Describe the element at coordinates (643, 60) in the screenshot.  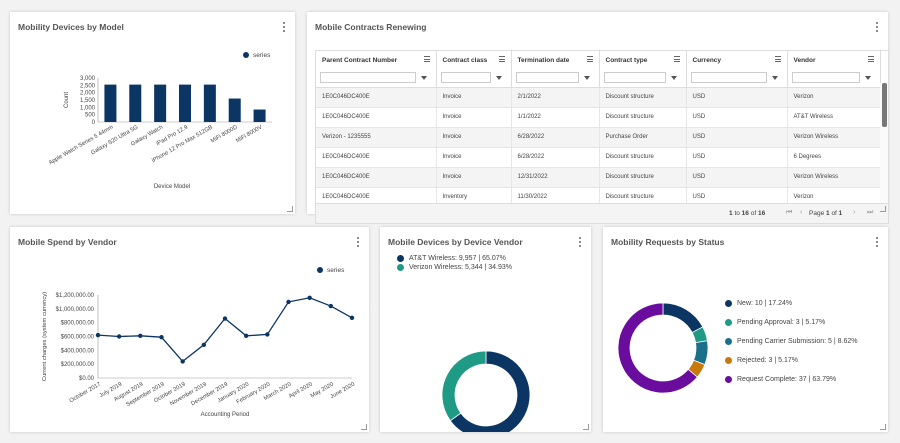
I see `column-header: Contract type` at that location.